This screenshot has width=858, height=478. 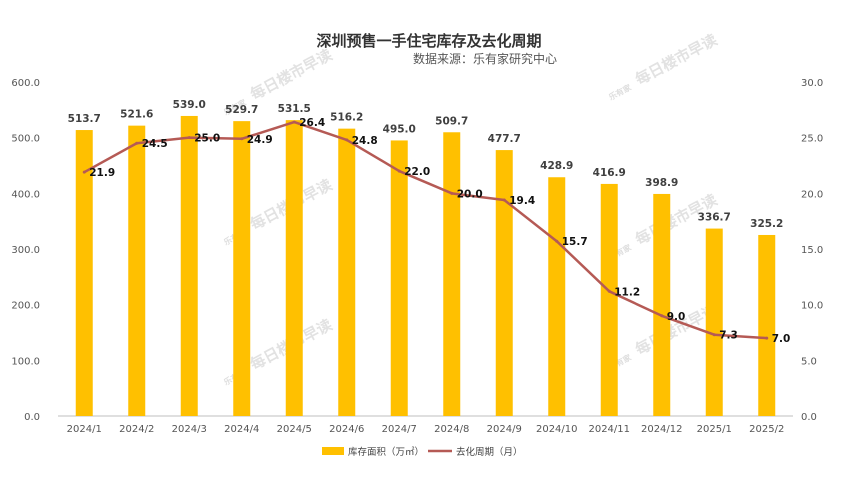 What do you see at coordinates (676, 317) in the screenshot?
I see `line-value-label: 9.0` at bounding box center [676, 317].